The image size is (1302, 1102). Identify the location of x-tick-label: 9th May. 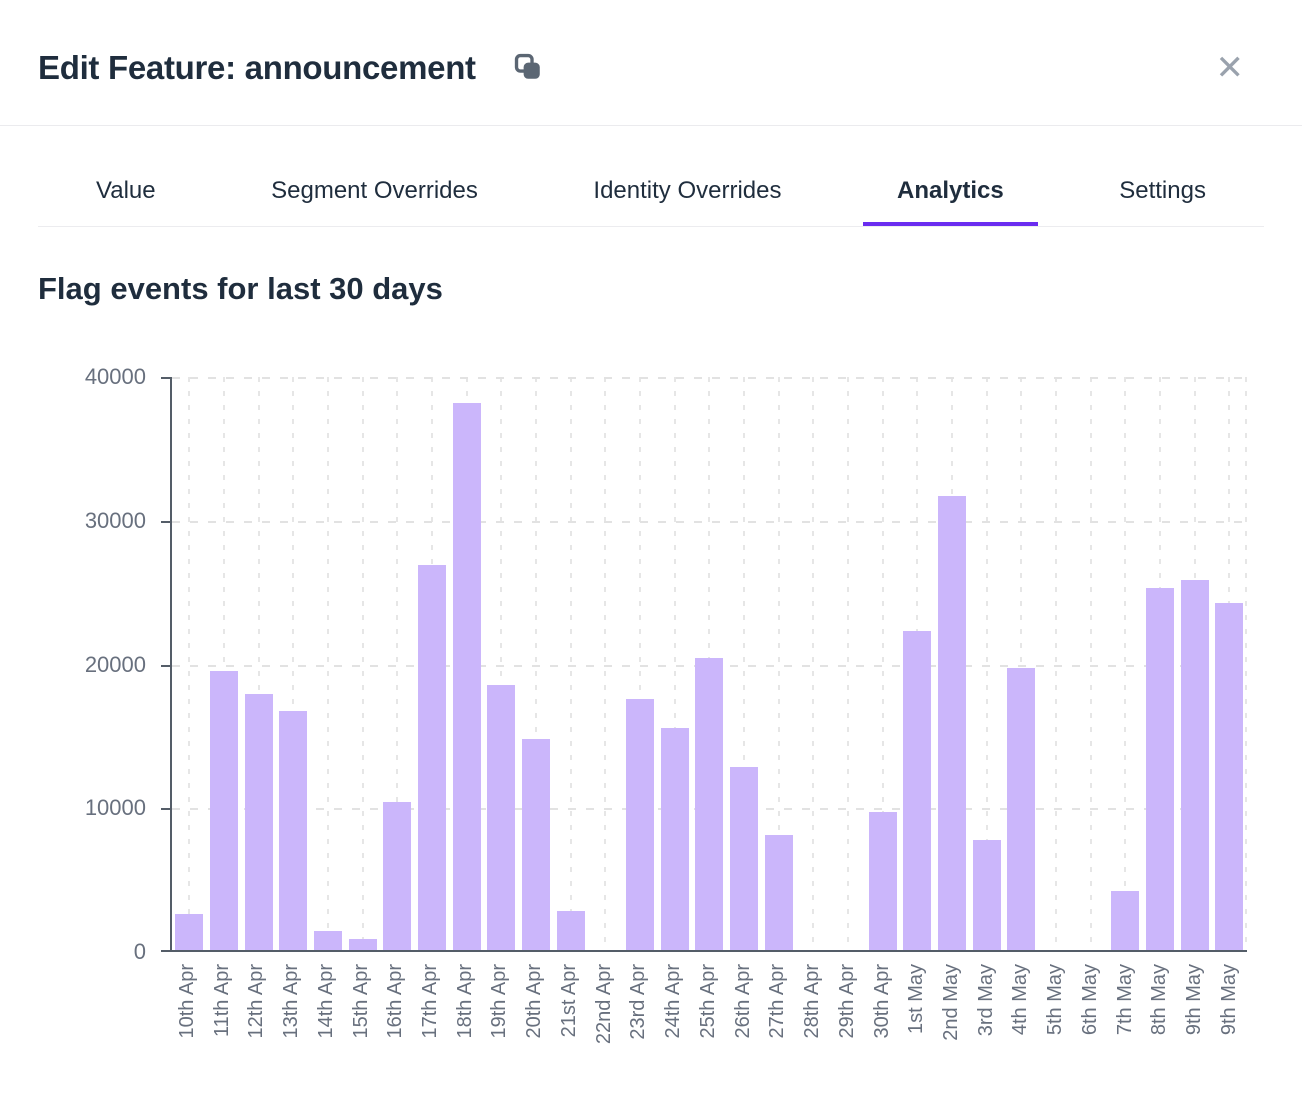
(1194, 1000).